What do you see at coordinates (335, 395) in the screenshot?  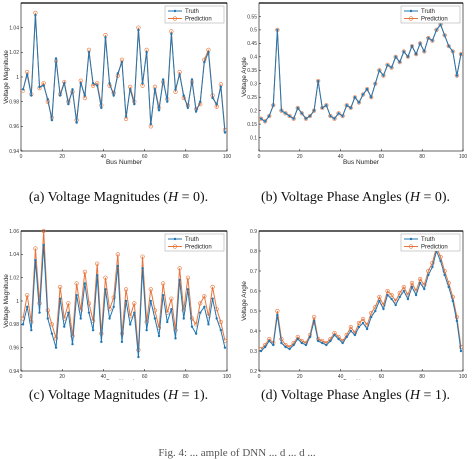 I see `caption-prefix: (d) Voltage Phase Angles (` at bounding box center [335, 395].